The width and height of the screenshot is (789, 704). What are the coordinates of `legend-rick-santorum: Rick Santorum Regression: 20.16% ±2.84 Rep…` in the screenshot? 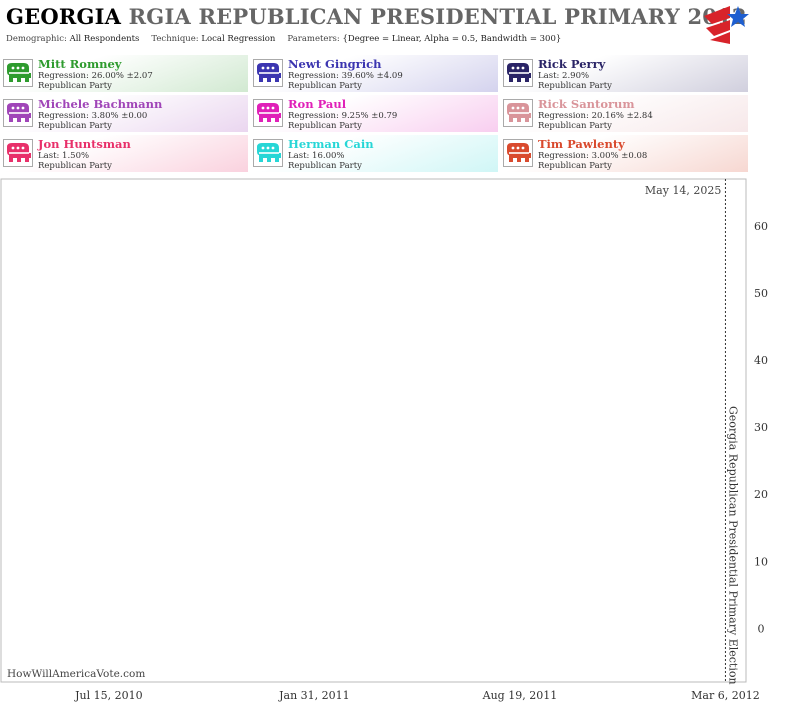 It's located at (624, 113).